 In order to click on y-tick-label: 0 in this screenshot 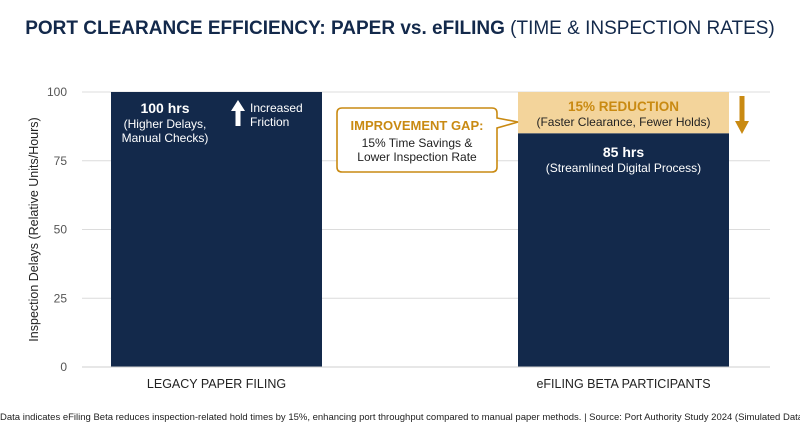, I will do `click(63, 367)`.